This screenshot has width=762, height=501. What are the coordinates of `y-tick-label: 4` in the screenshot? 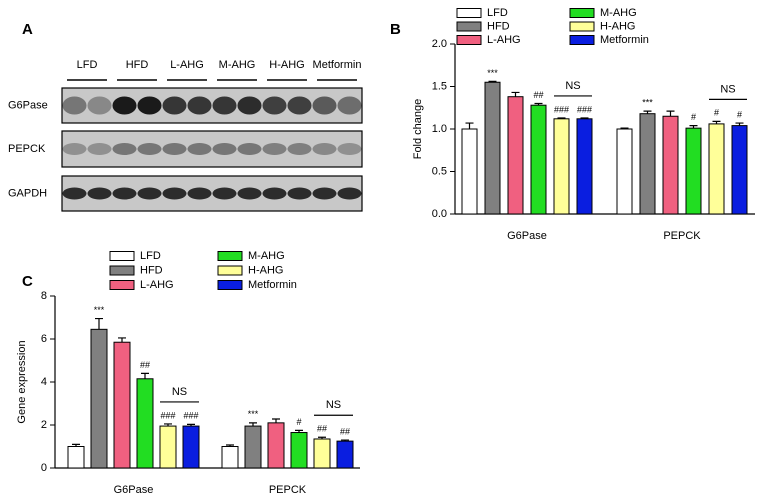 It's located at (44, 382).